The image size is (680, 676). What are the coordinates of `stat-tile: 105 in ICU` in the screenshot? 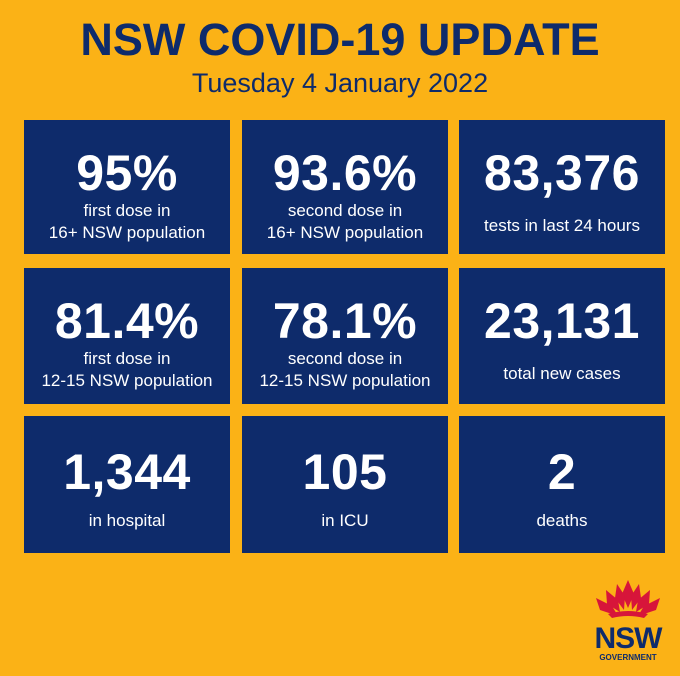 It's located at (345, 484).